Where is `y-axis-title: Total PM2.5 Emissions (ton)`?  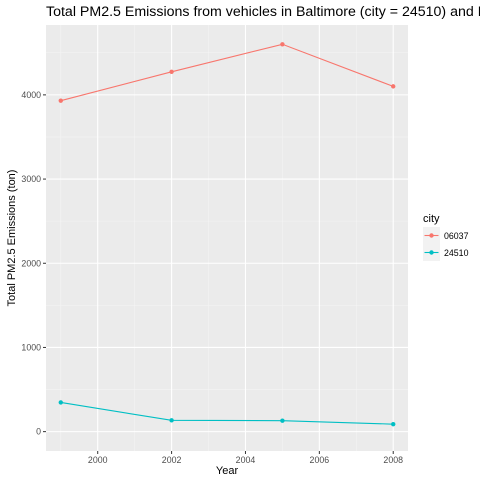
y-axis-title: Total PM2.5 Emissions (ton) is located at coordinates (12, 238).